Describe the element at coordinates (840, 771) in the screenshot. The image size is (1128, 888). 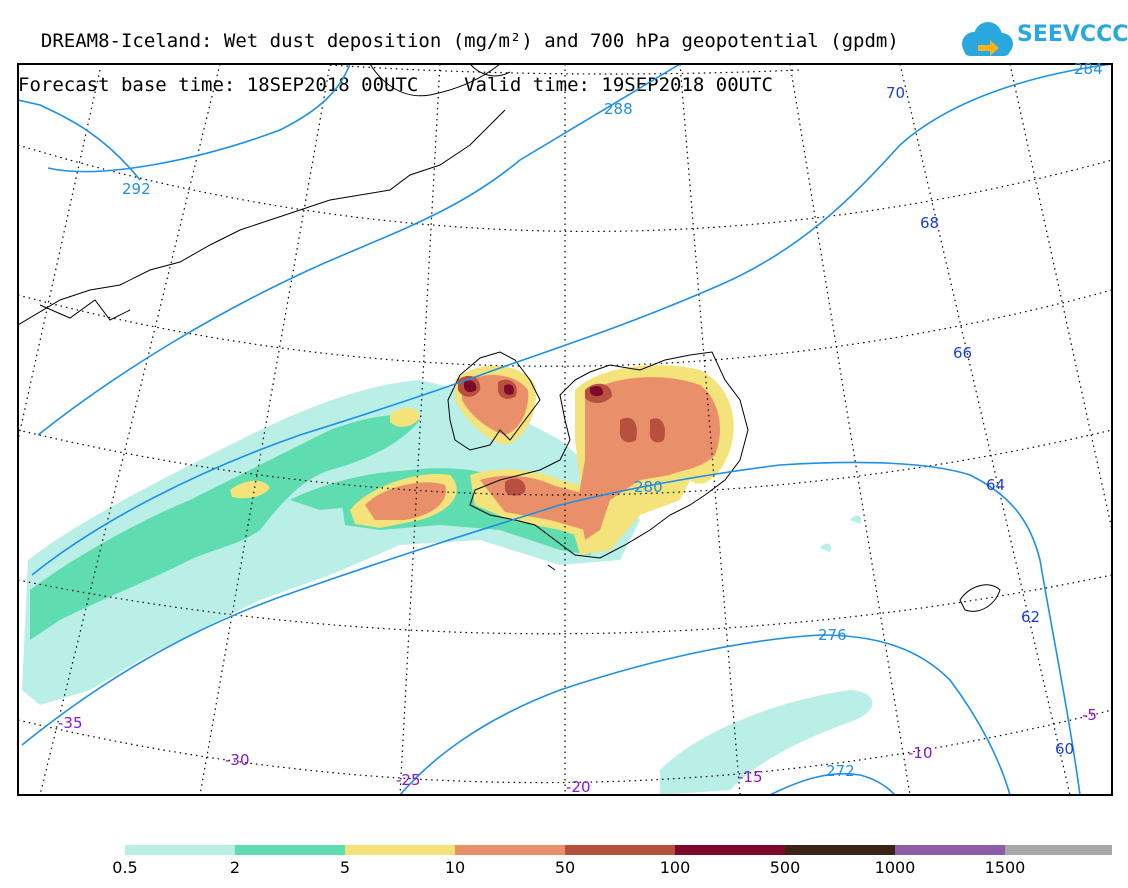
I see `contour-label-272: 272` at that location.